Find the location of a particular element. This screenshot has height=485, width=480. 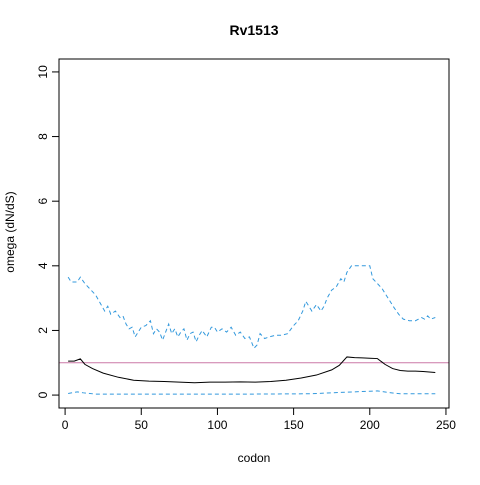

y-tick-label: 6 is located at coordinates (43, 201).